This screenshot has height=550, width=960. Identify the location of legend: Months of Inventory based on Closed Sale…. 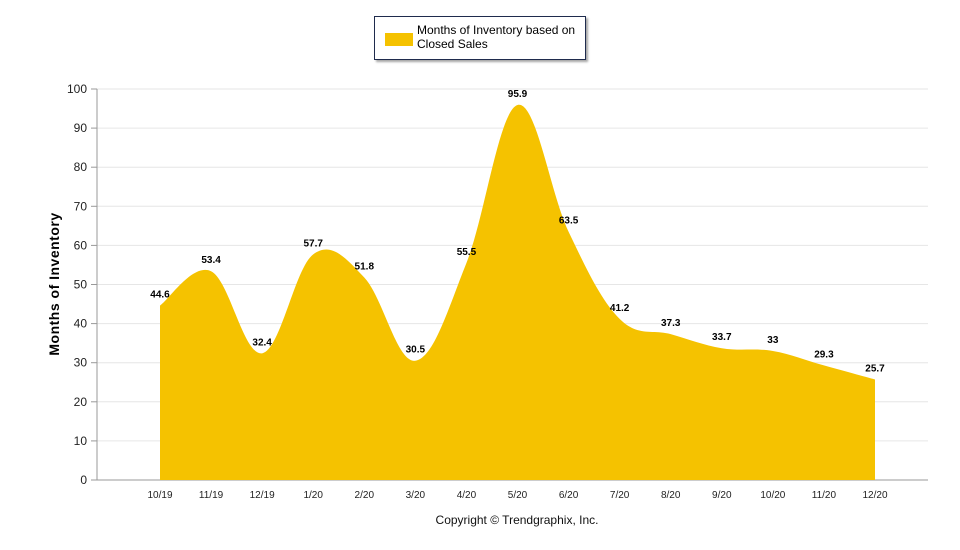
(480, 38).